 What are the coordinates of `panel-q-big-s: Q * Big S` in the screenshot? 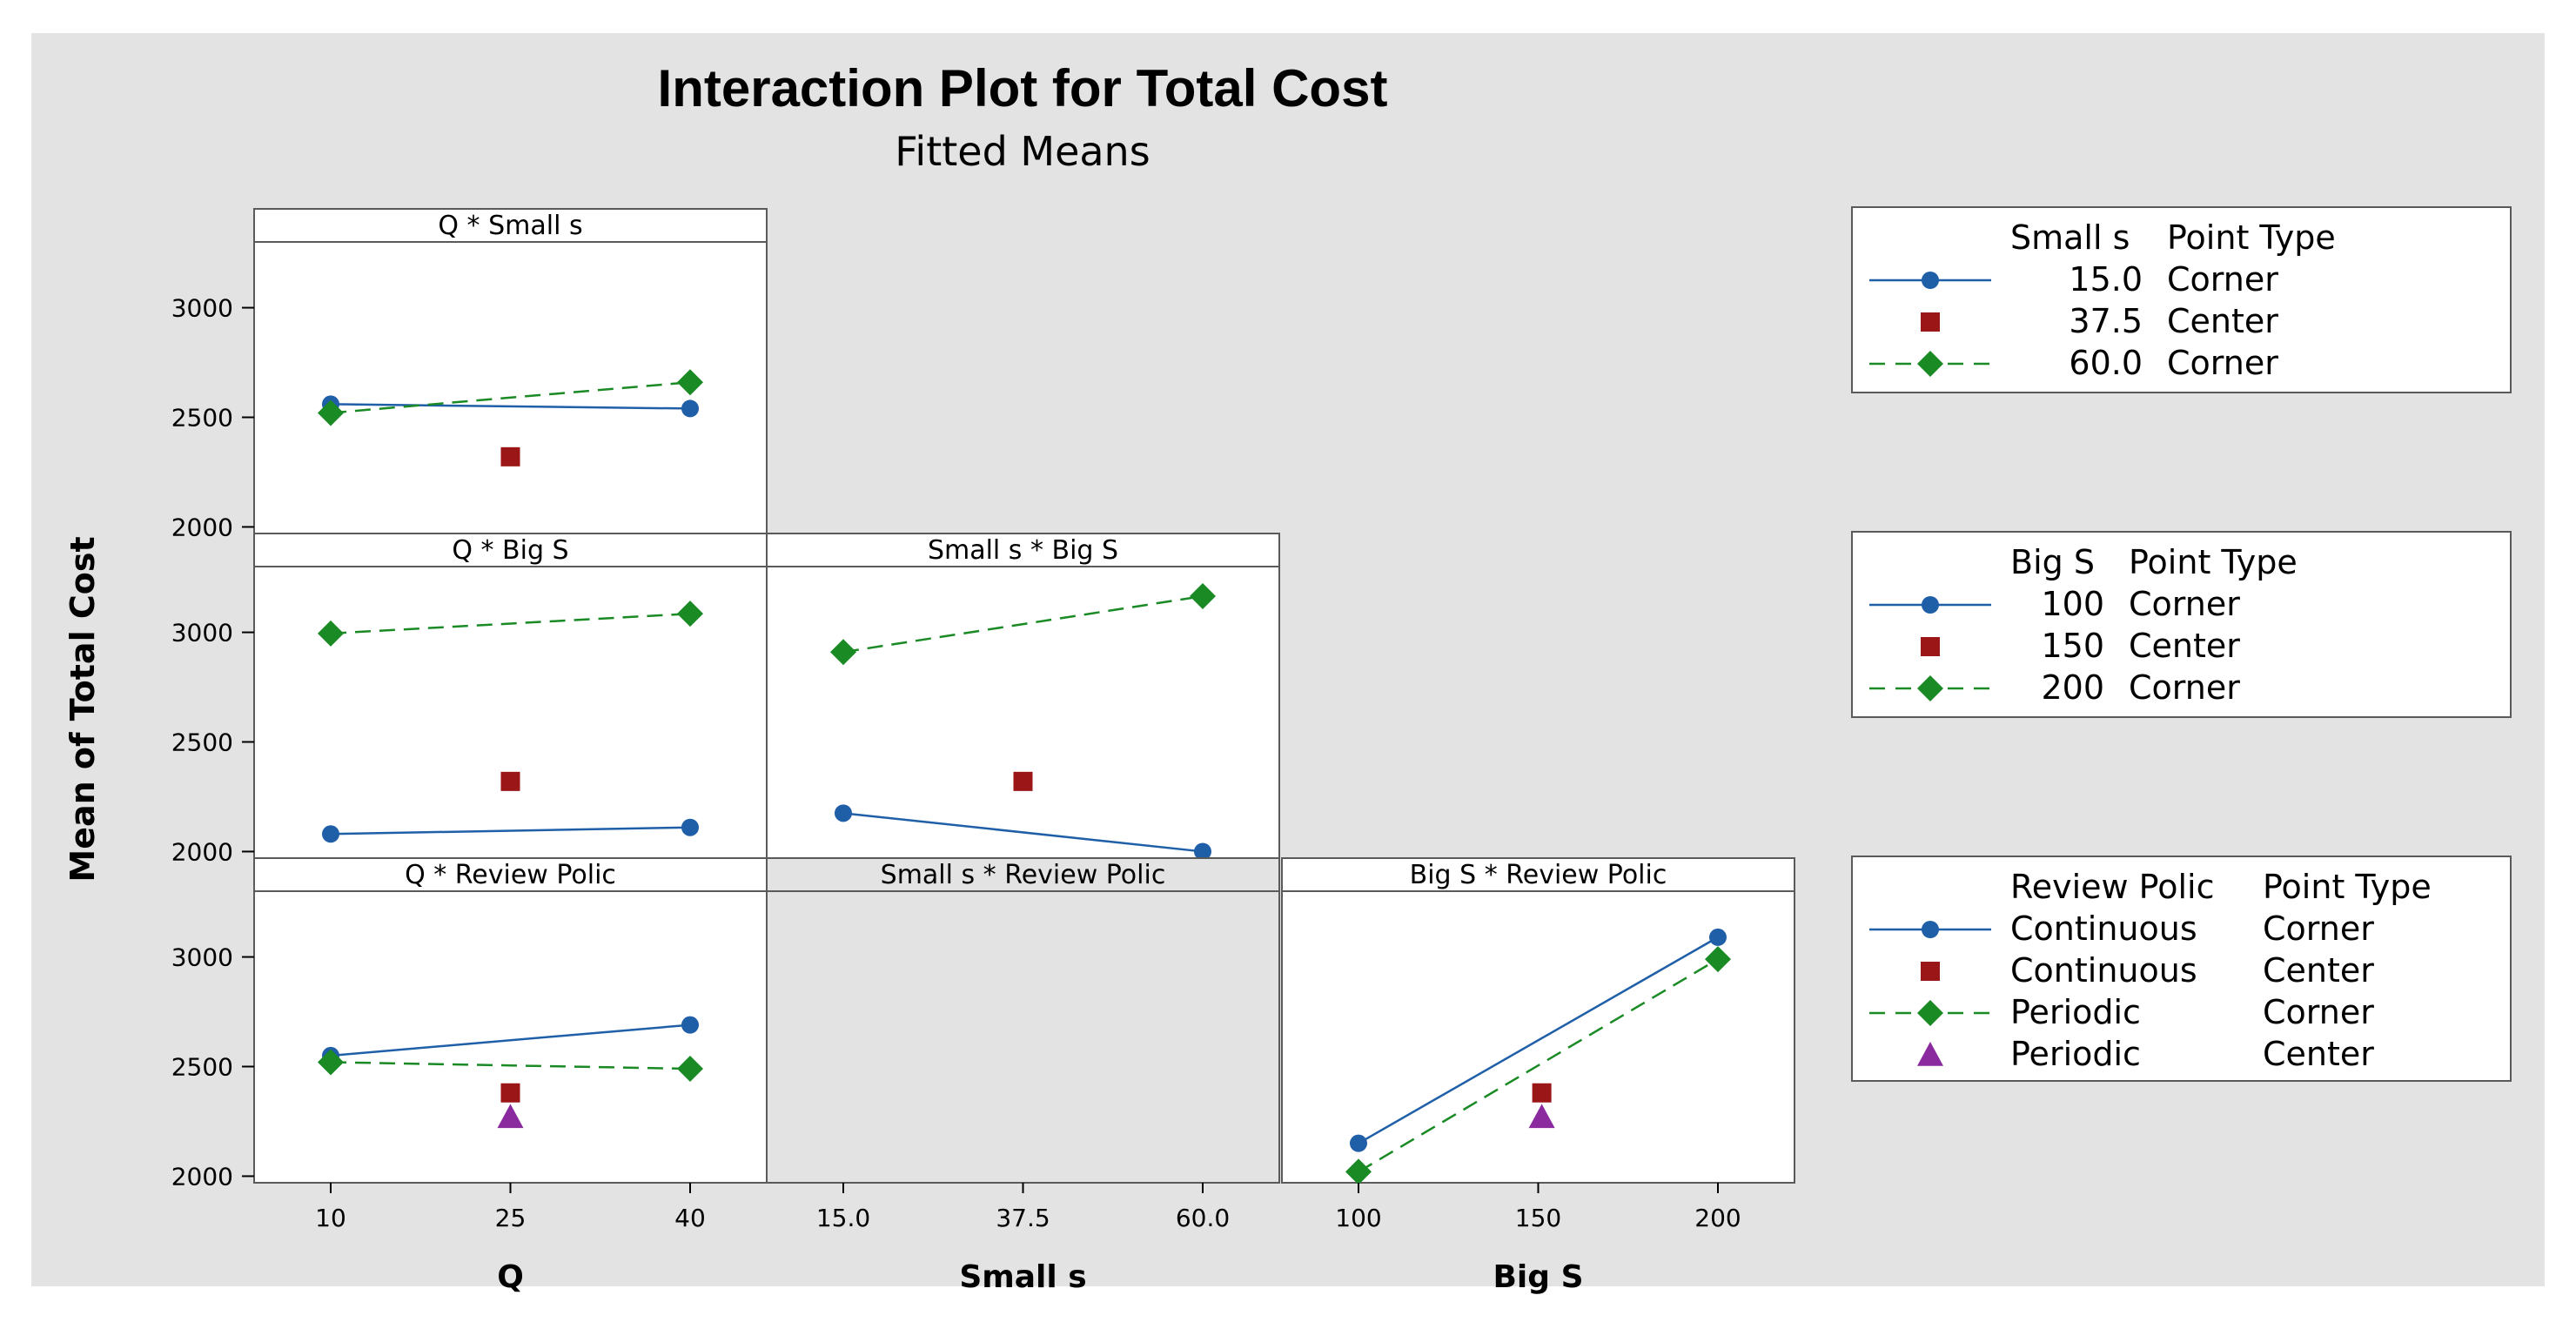 It's located at (510, 696).